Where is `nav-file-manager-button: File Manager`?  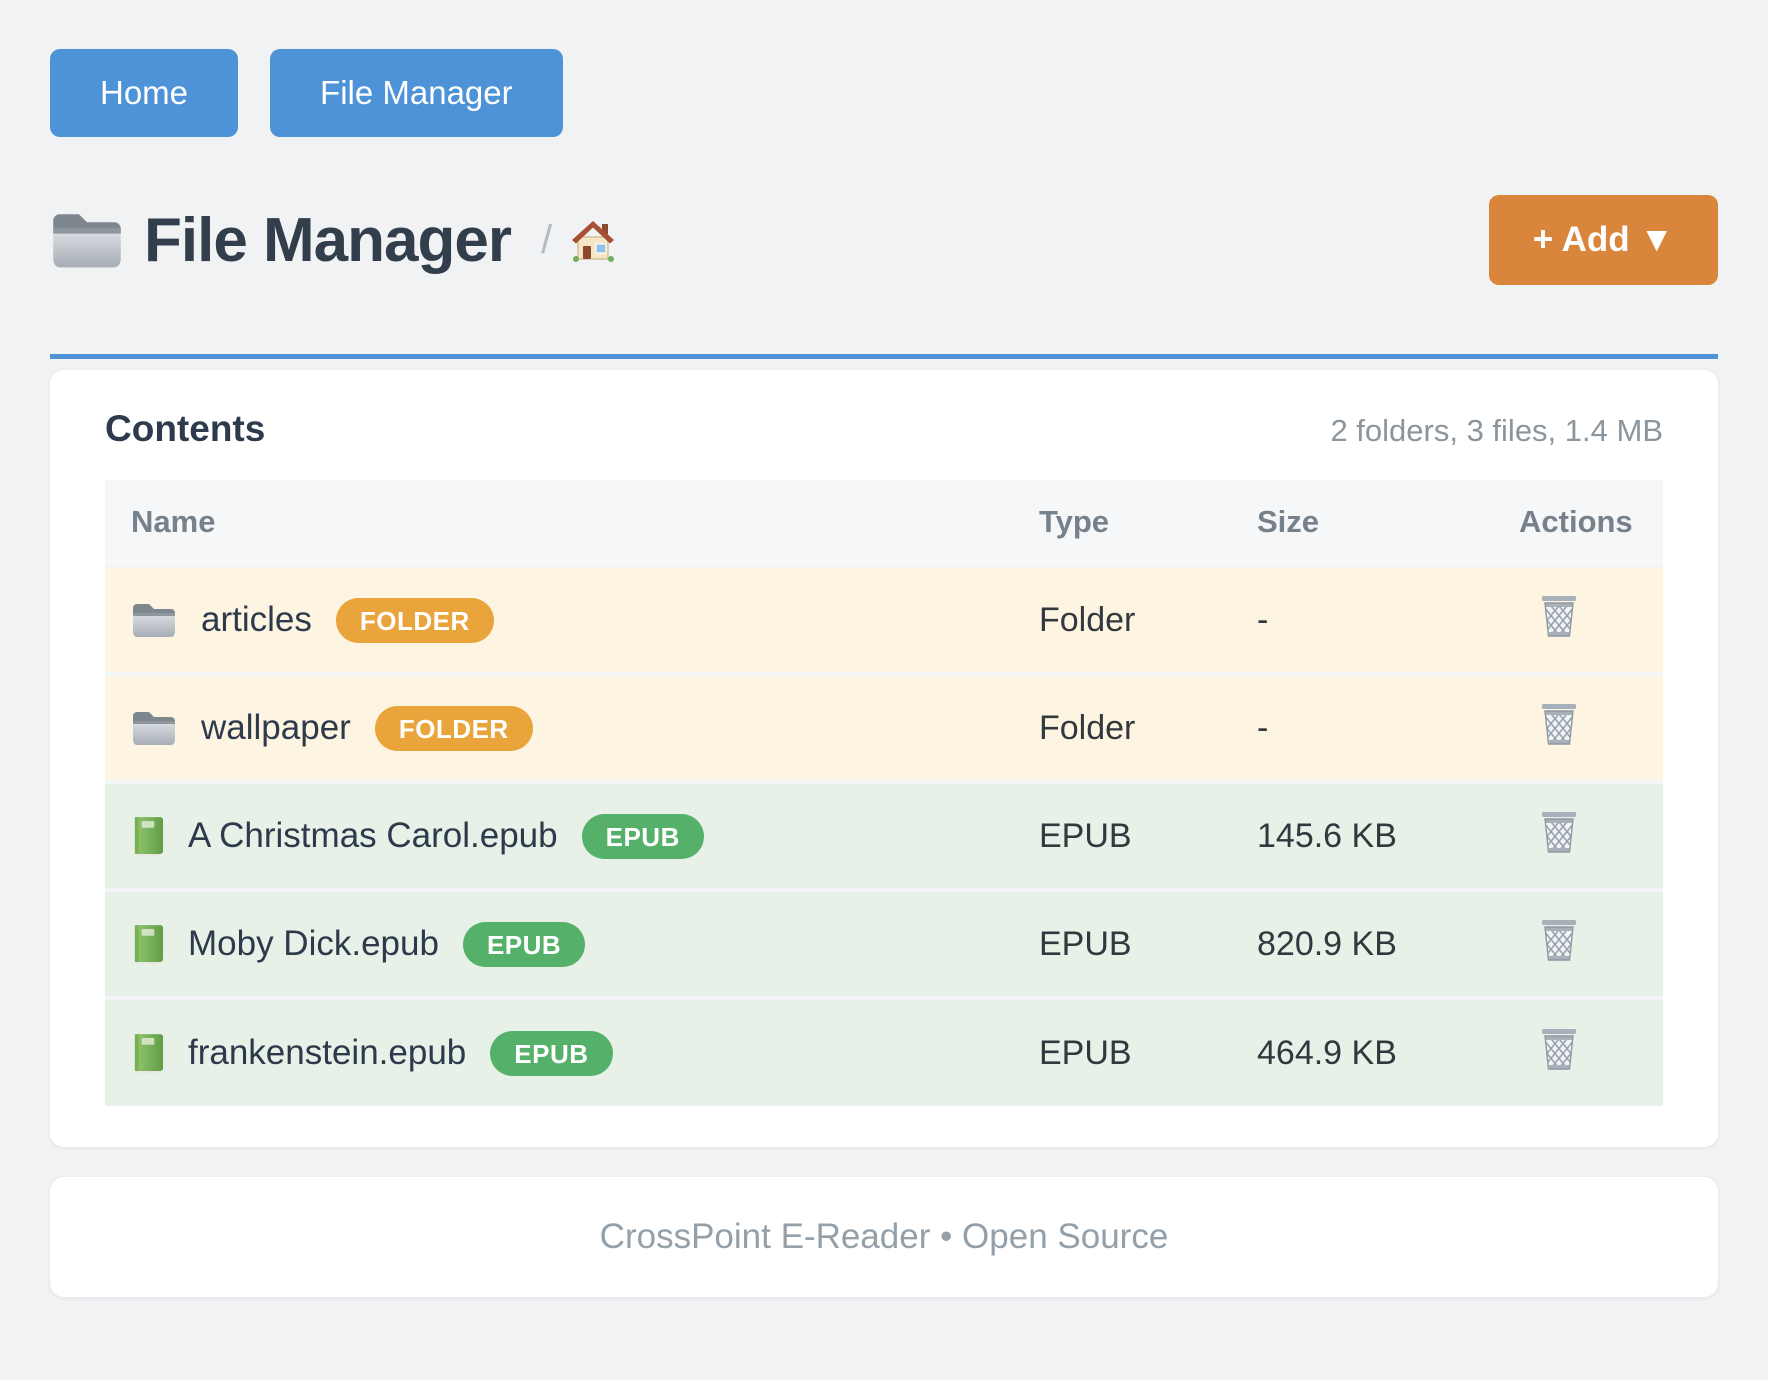
nav-file-manager-button: File Manager is located at coordinates (416, 93).